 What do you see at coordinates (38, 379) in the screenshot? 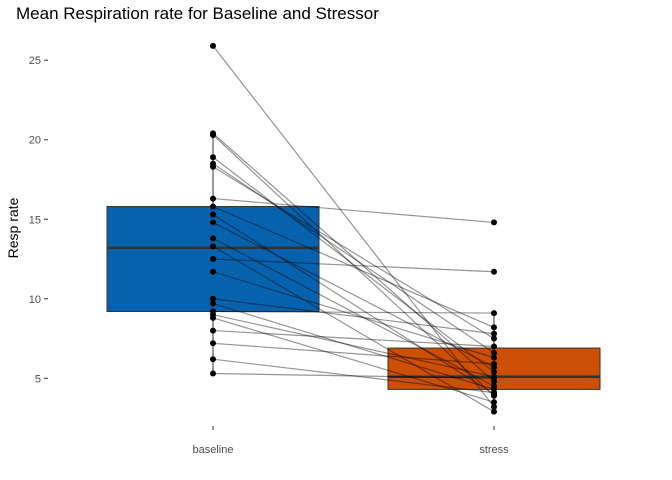
I see `y-tick-label-5: 5` at bounding box center [38, 379].